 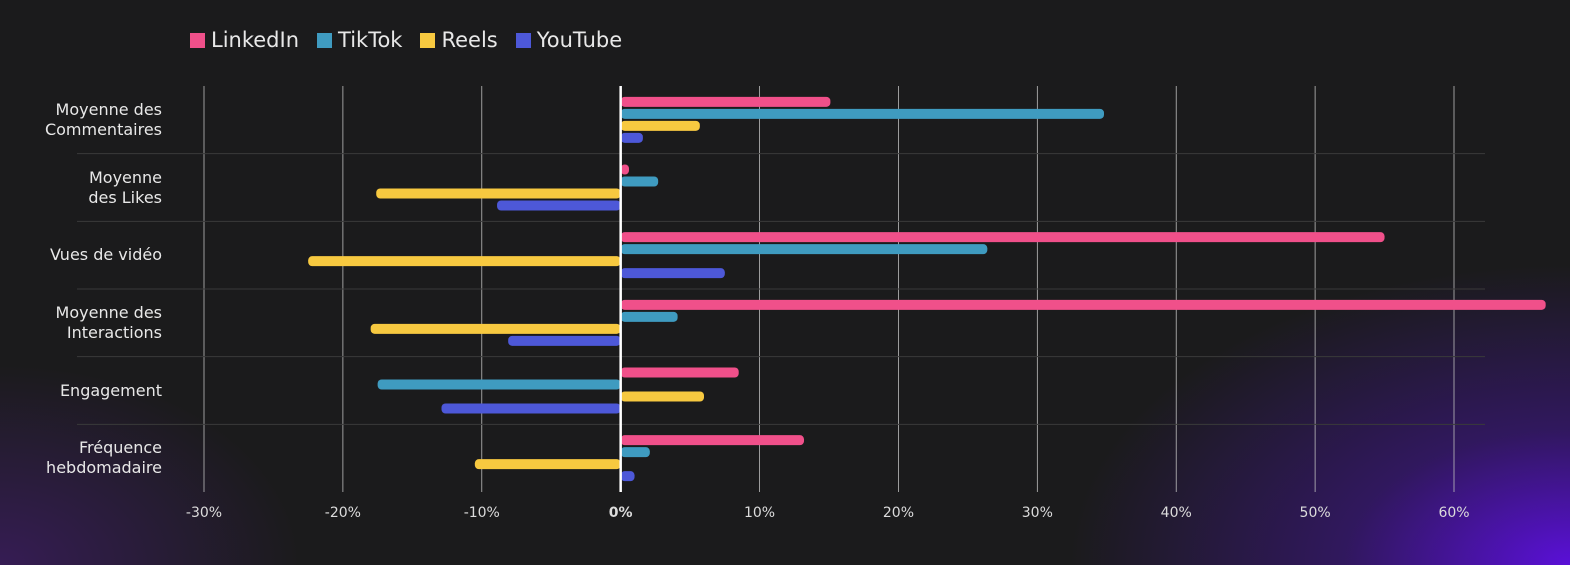 I want to click on x-tick-label: -30%, so click(x=204, y=513).